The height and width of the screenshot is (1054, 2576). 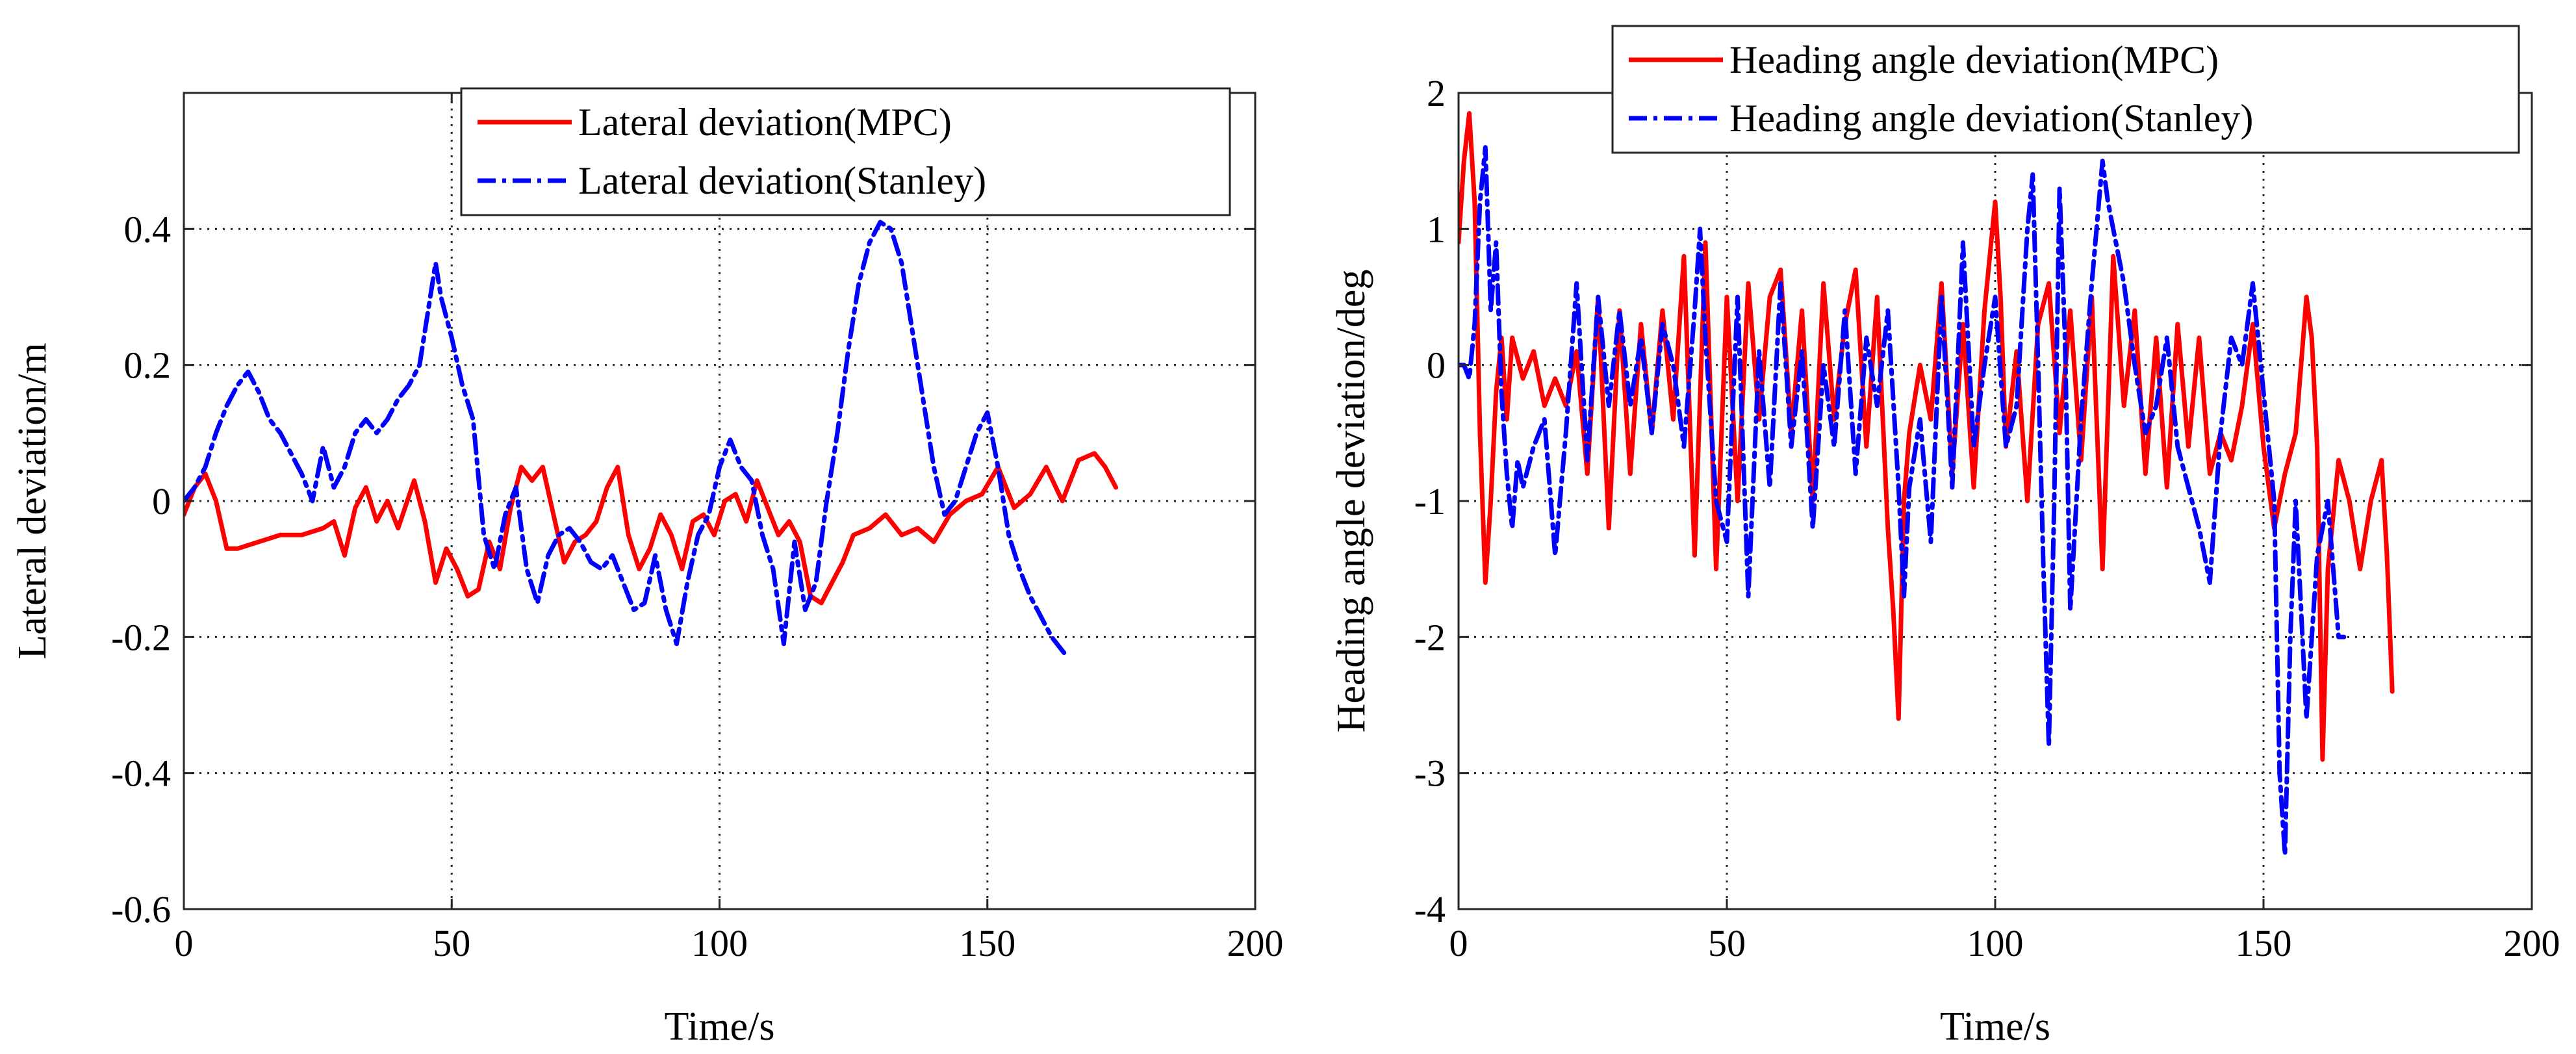 What do you see at coordinates (1351, 501) in the screenshot?
I see `y-axis-label: Heading angle deviation/deg` at bounding box center [1351, 501].